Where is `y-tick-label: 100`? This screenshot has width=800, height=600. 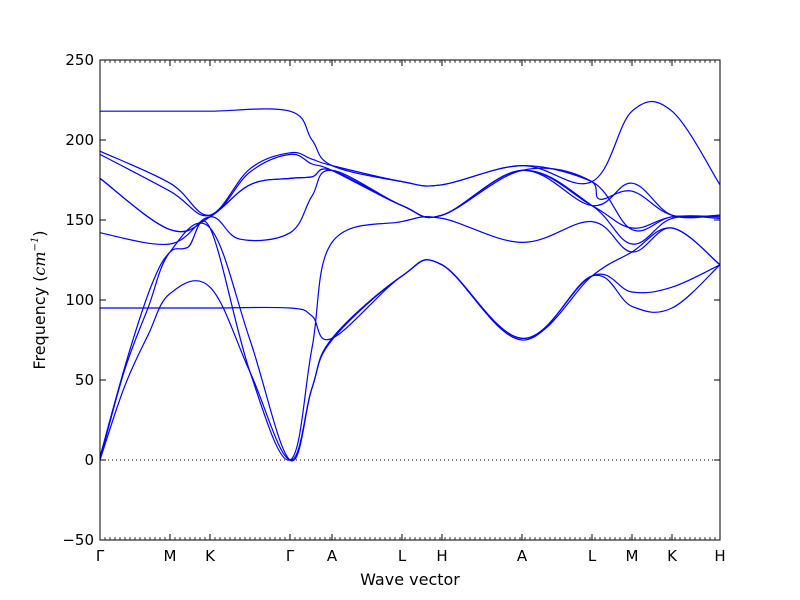
y-tick-label: 100 is located at coordinates (79, 300).